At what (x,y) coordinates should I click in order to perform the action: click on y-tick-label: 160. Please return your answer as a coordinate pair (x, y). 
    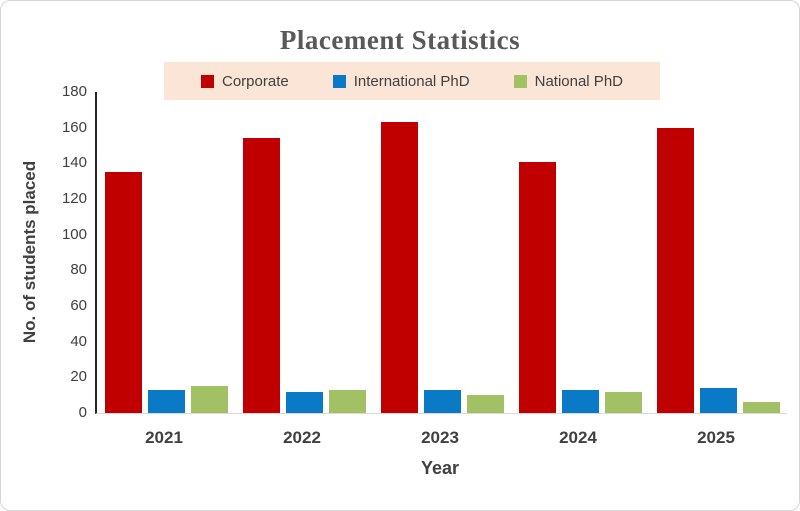
    Looking at the image, I should click on (74, 127).